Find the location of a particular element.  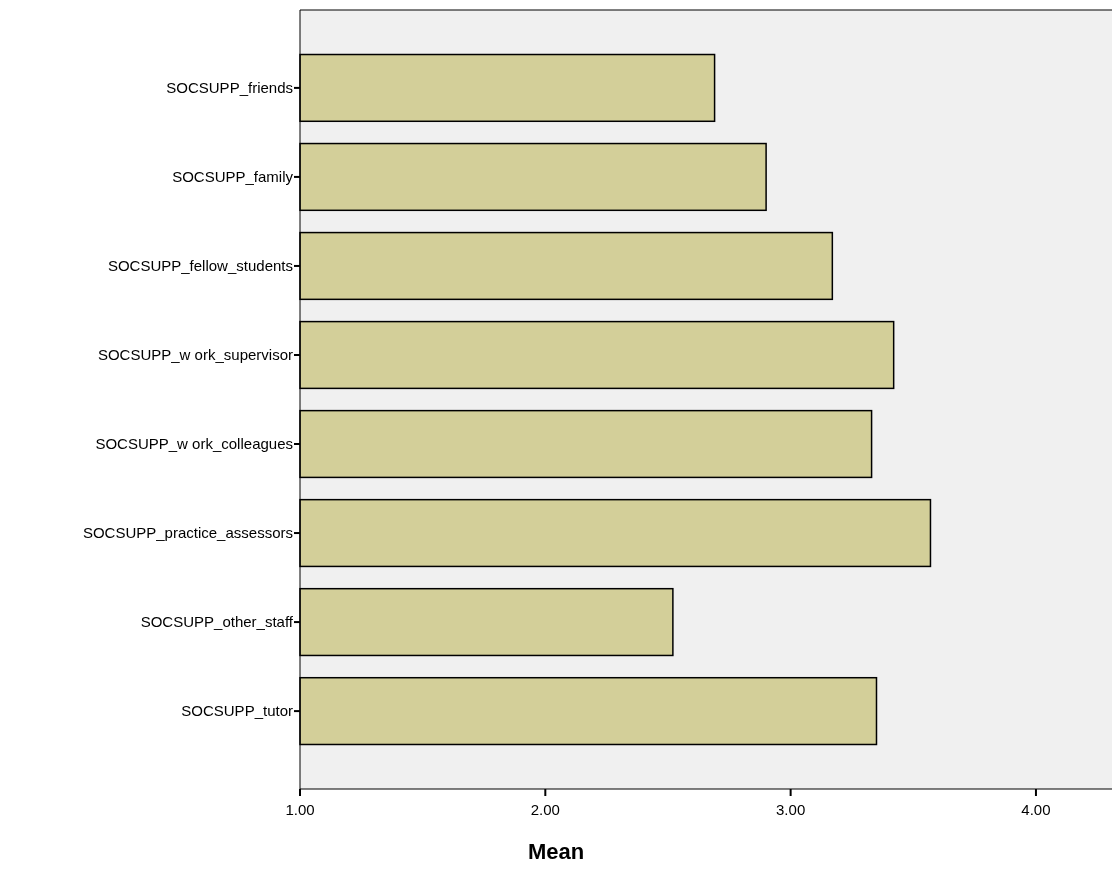

x-axis-title: Mean is located at coordinates (556, 851).